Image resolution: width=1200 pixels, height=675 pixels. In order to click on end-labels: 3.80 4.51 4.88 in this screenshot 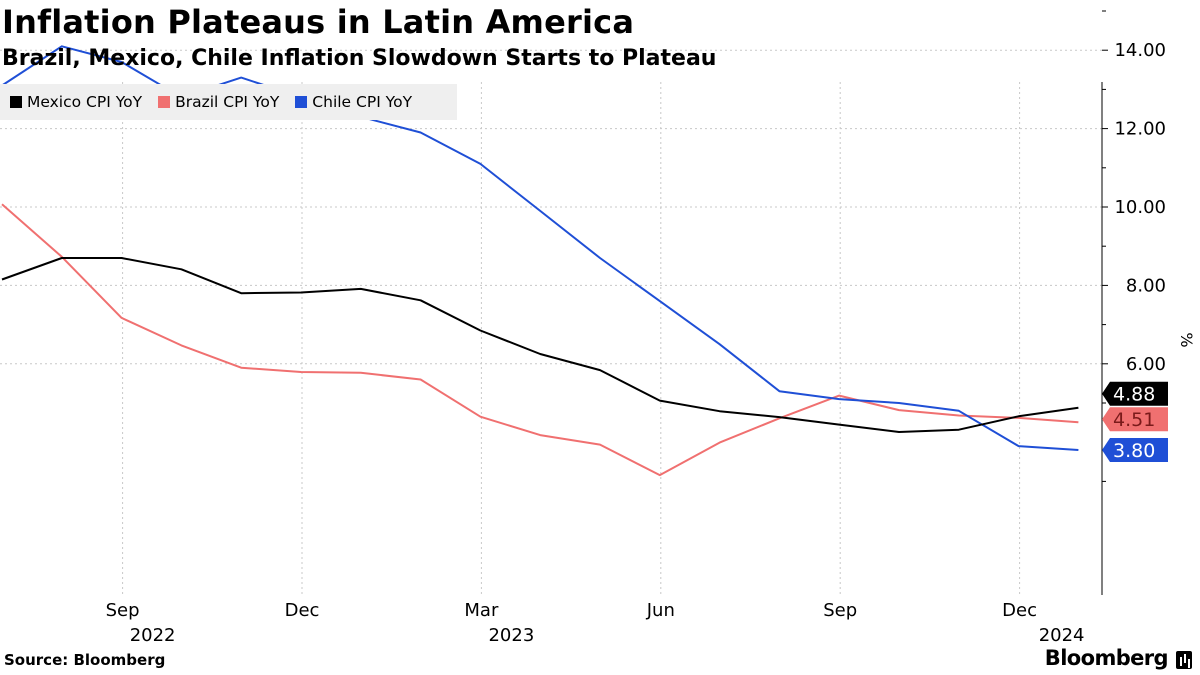, I will do `click(1135, 422)`.